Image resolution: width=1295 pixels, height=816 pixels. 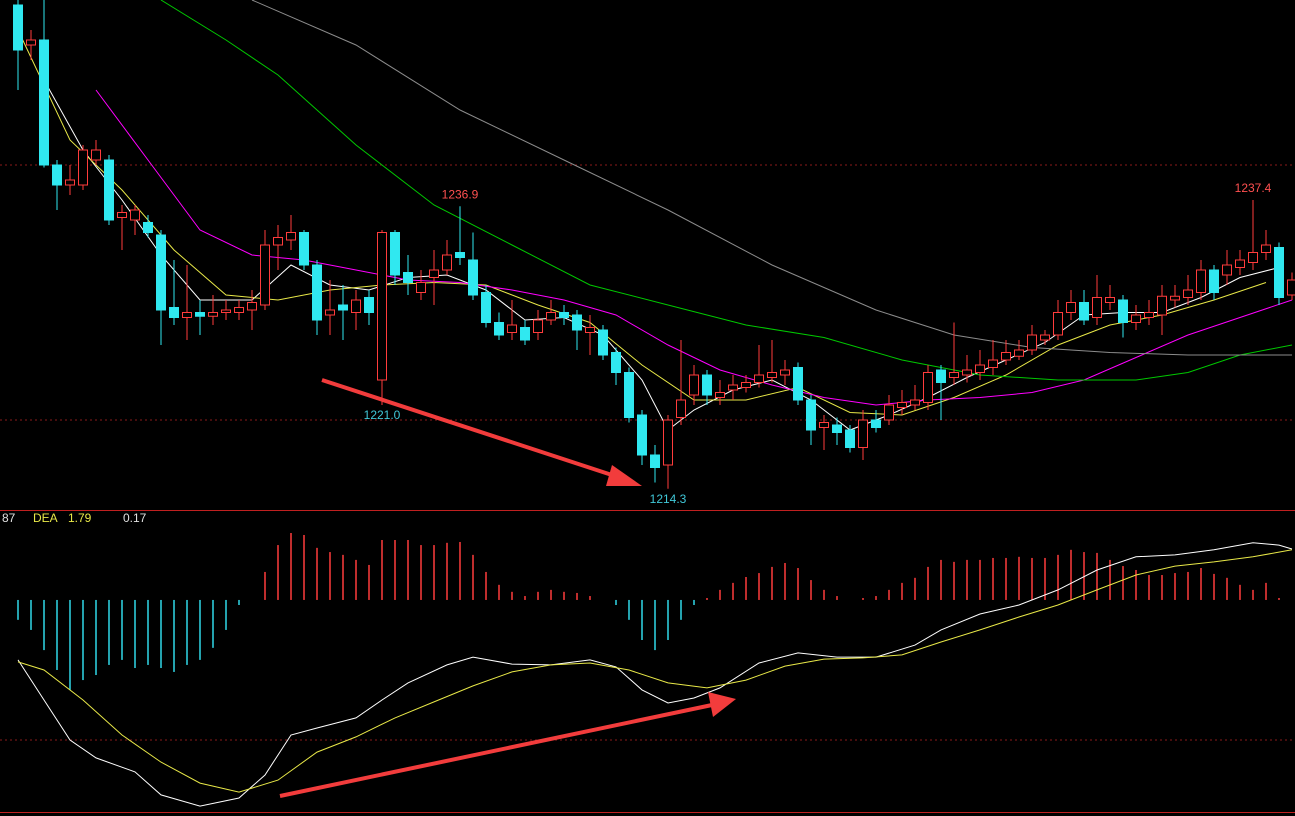 What do you see at coordinates (1253, 188) in the screenshot?
I see `price-annotation: 1237.4` at bounding box center [1253, 188].